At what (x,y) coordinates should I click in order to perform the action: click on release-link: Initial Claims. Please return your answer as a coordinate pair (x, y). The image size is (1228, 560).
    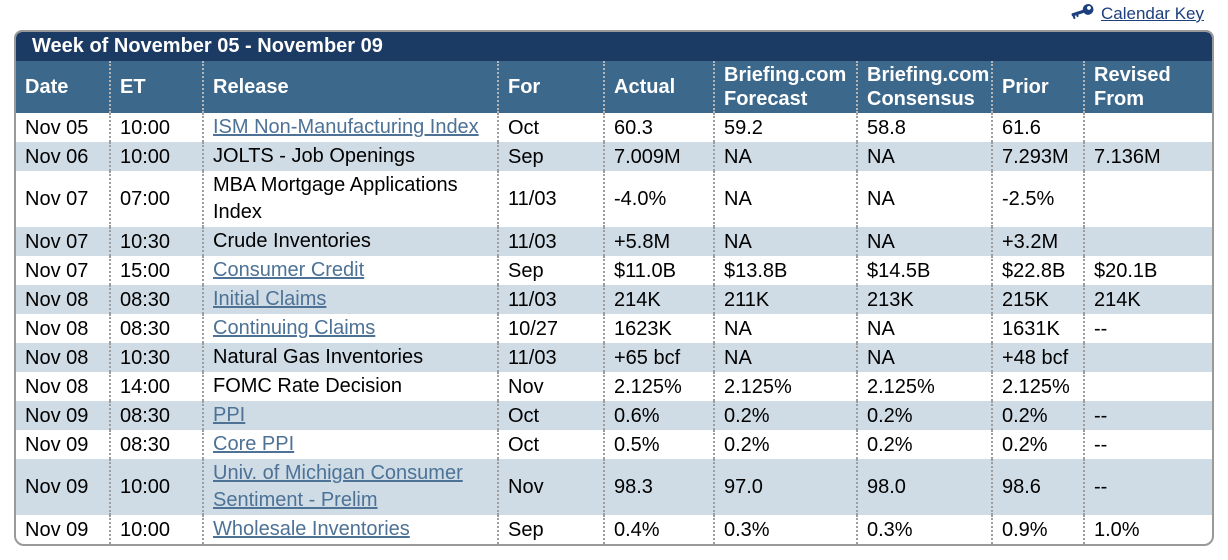
    Looking at the image, I should click on (270, 299).